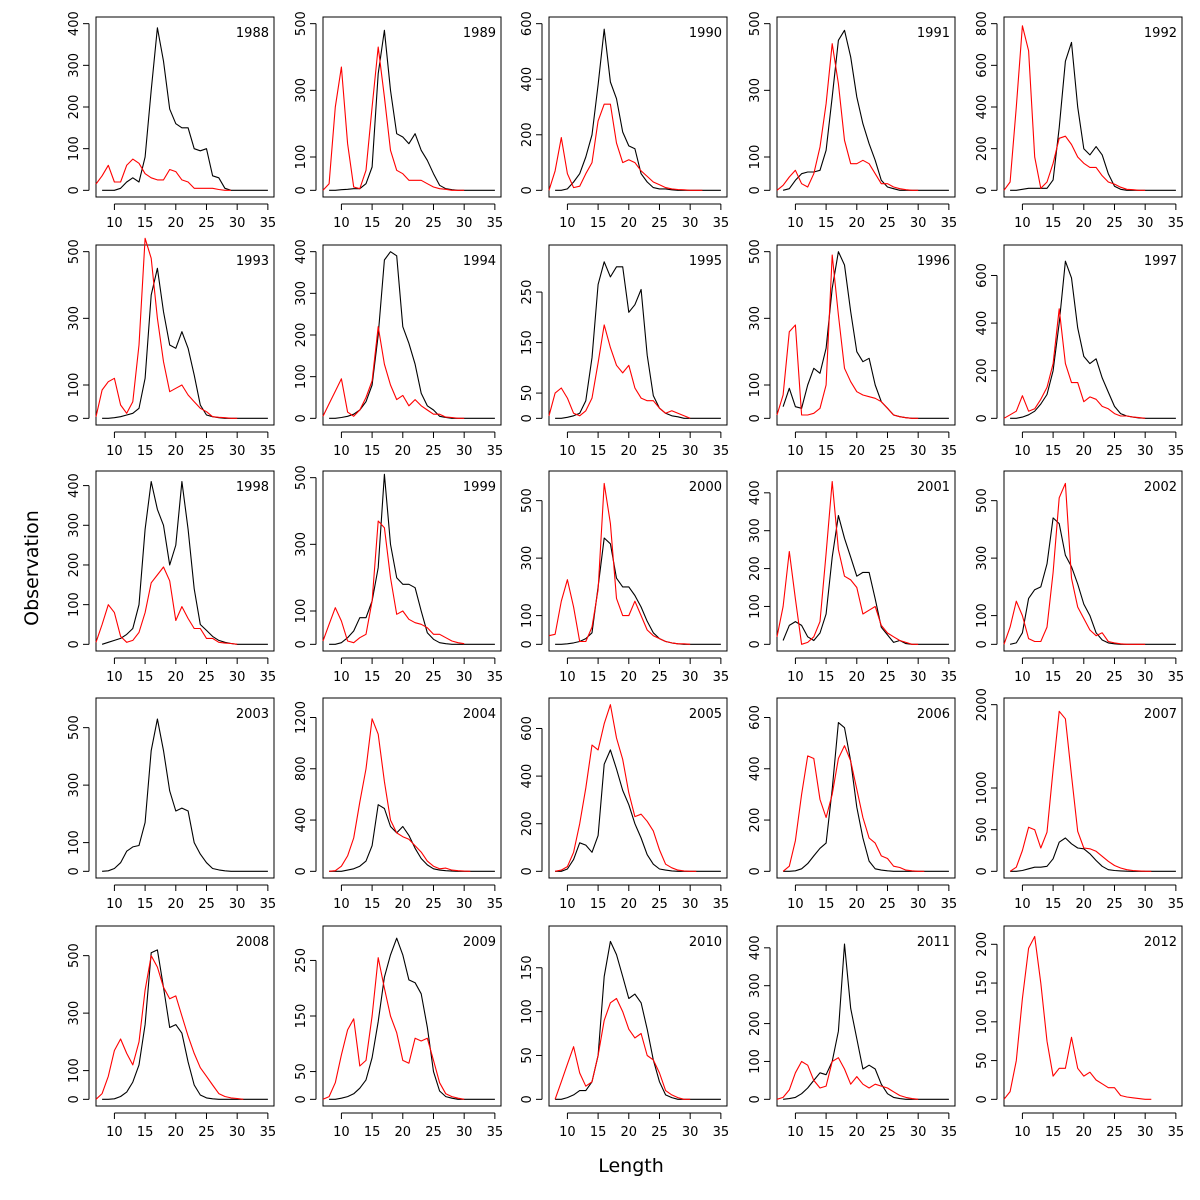 This screenshot has height=1200, width=1200. Describe the element at coordinates (933, 942) in the screenshot. I see `panel-year-label: 2011` at that location.